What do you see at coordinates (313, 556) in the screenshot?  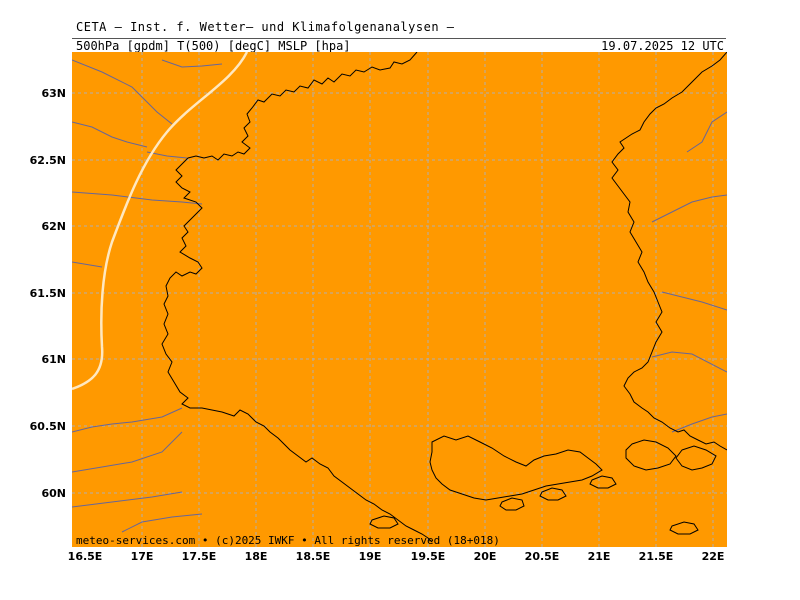 I see `lon-label-18-5e: 18.5E` at bounding box center [313, 556].